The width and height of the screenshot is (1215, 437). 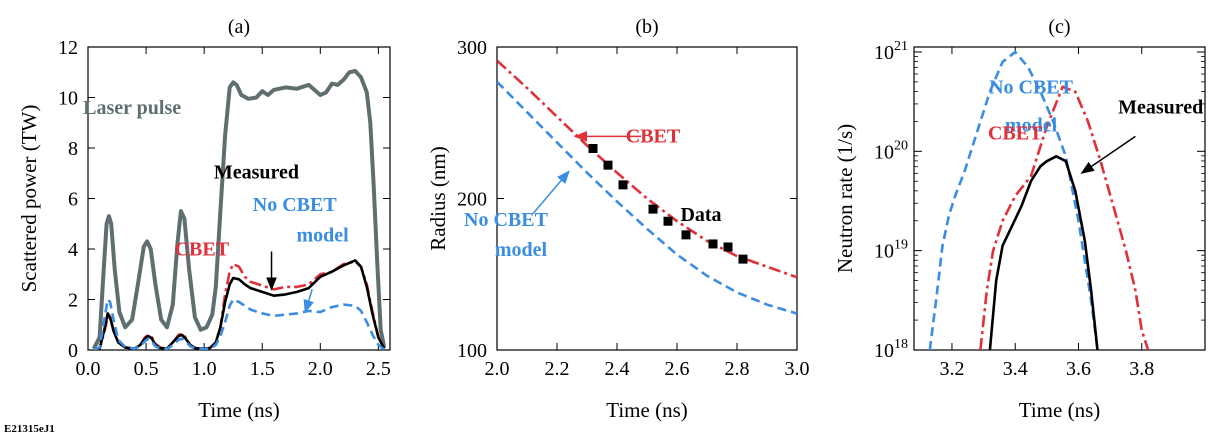 I want to click on y-tick-label: 1019, so click(x=891, y=250).